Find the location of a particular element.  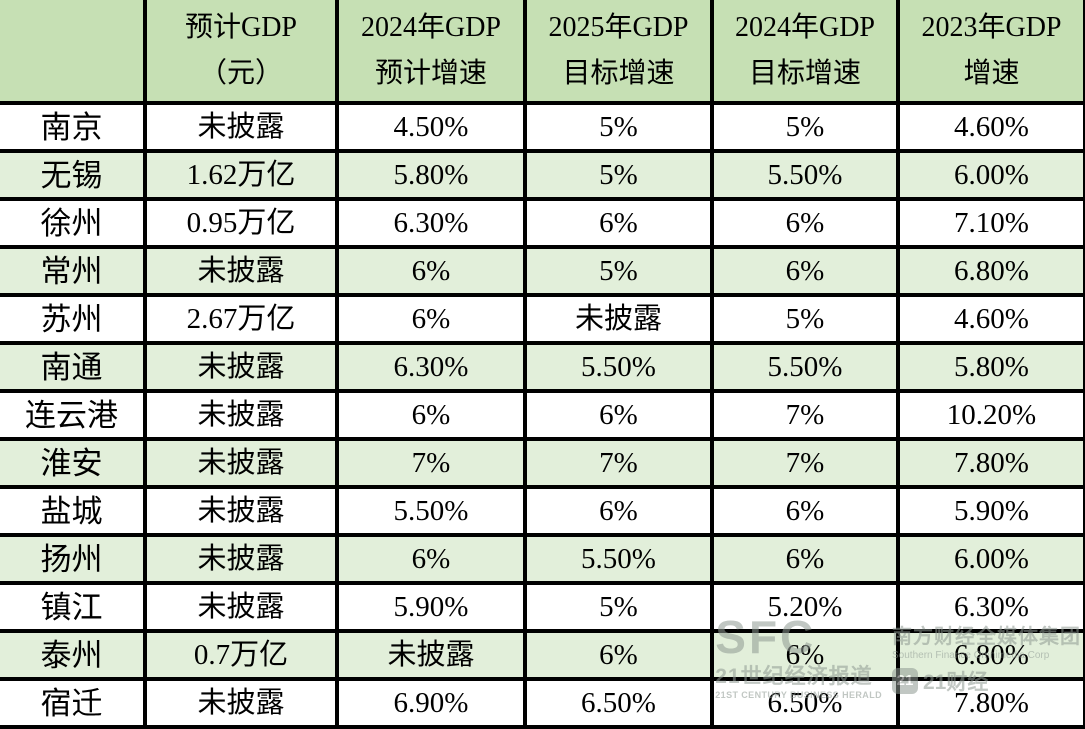

city-cell: 泰州 is located at coordinates (73, 655).